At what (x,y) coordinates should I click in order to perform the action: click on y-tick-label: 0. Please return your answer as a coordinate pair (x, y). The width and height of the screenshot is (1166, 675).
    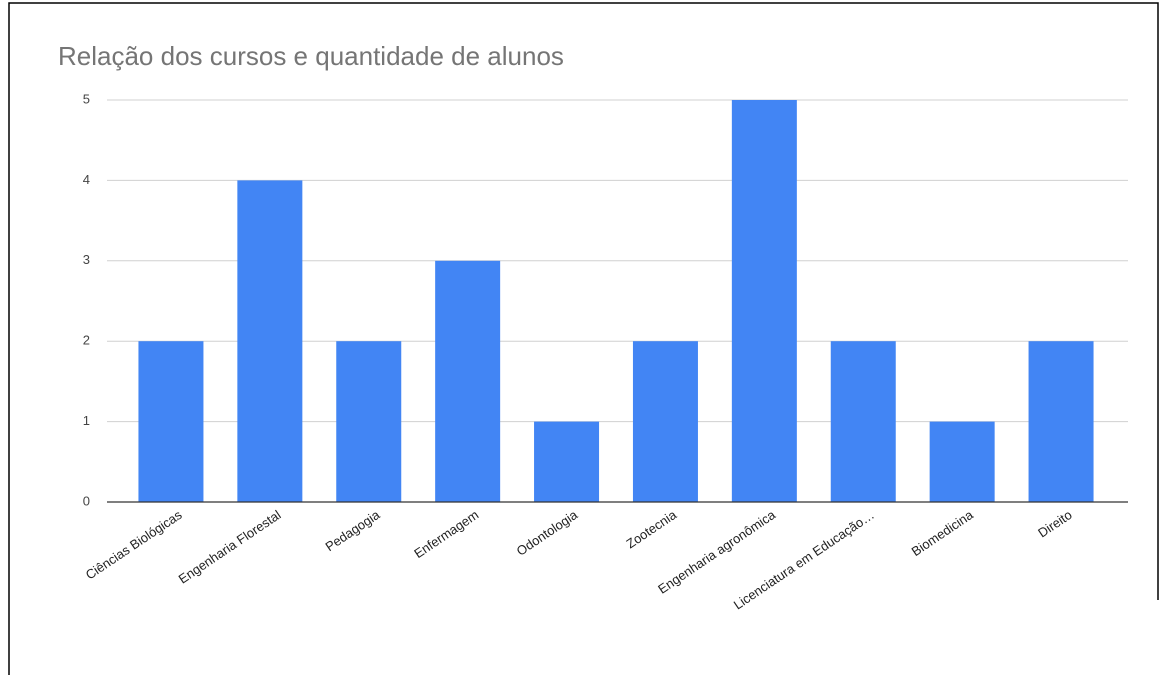
    Looking at the image, I should click on (86, 500).